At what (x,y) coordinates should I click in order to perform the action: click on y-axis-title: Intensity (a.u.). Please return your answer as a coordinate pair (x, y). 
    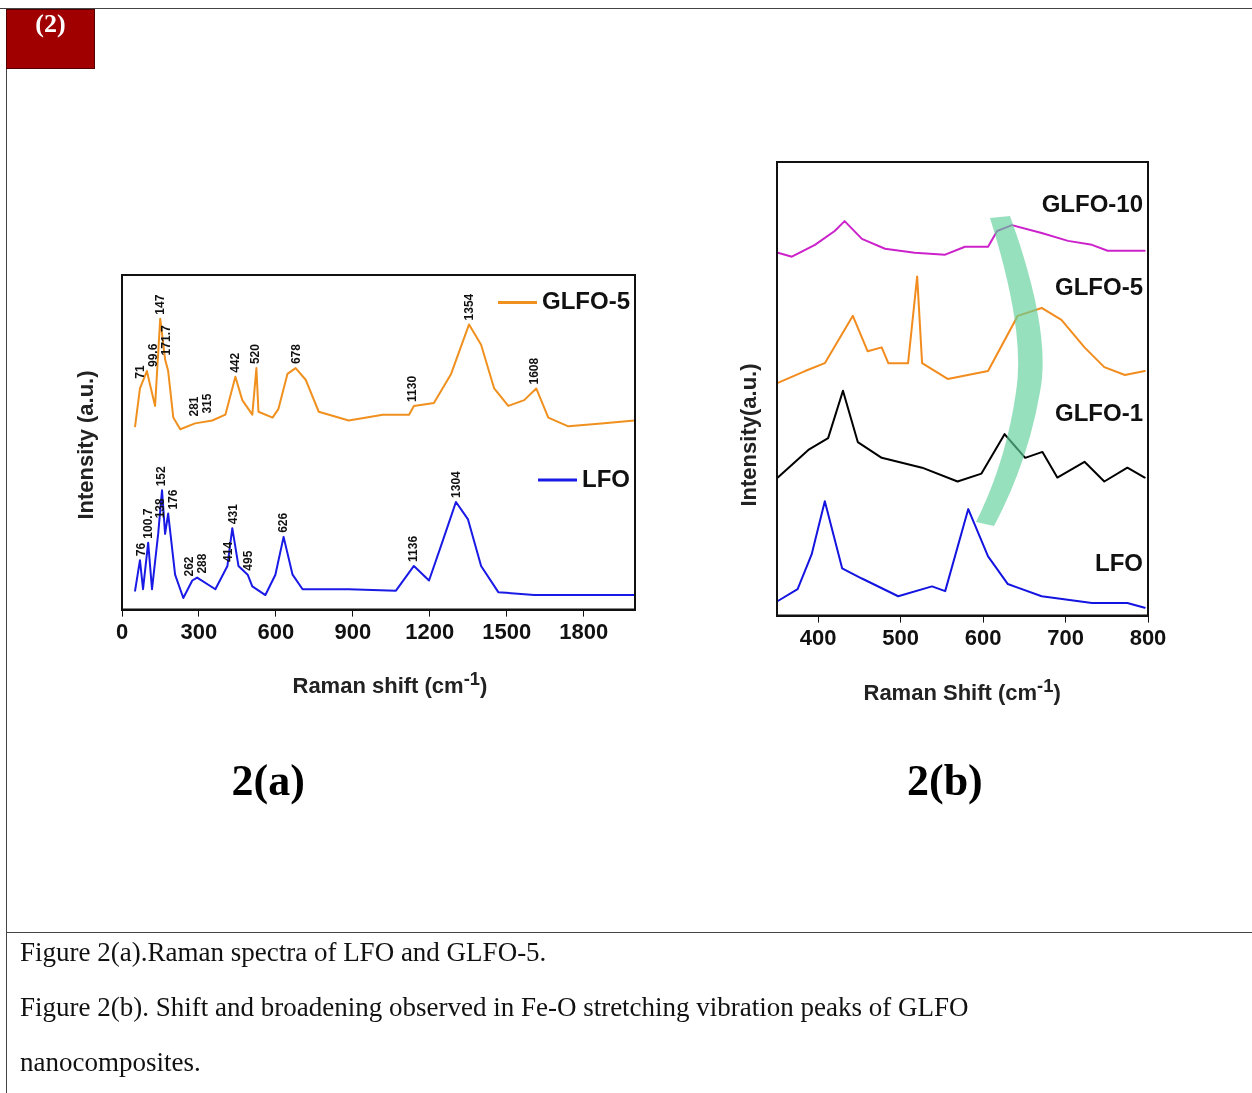
    Looking at the image, I should click on (85, 445).